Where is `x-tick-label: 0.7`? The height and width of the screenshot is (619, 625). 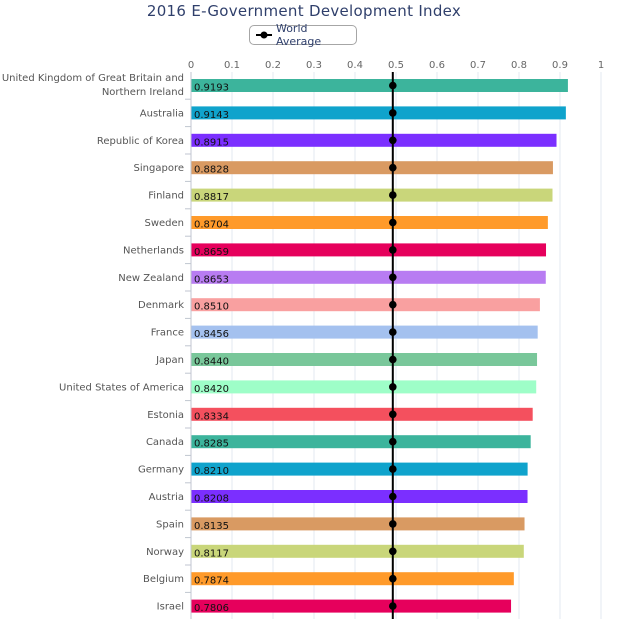
x-tick-label: 0.7 is located at coordinates (478, 65).